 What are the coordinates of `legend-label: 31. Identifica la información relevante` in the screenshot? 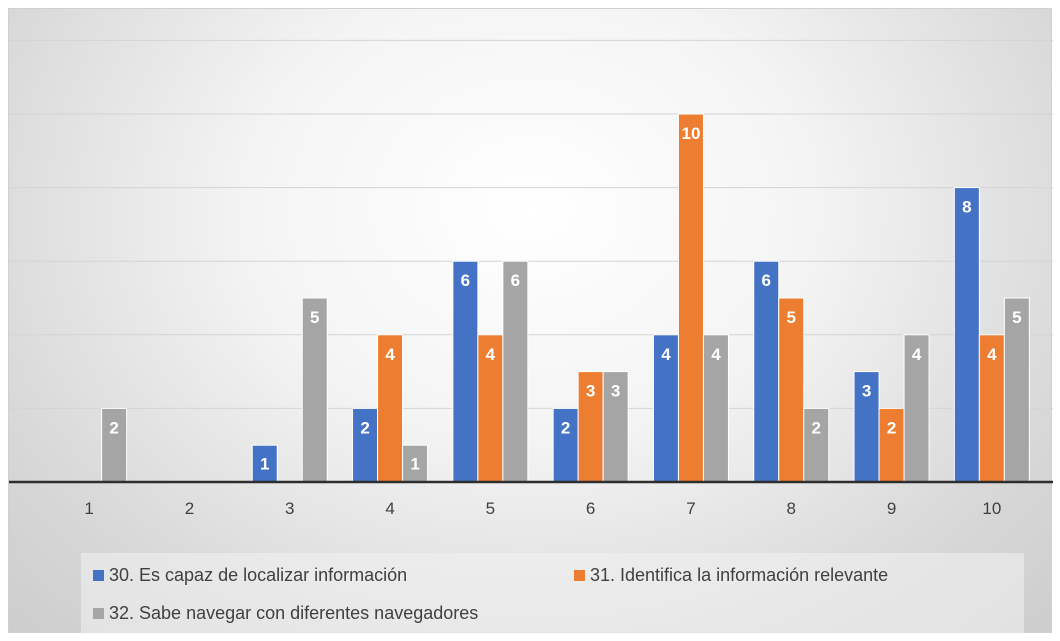 It's located at (739, 575).